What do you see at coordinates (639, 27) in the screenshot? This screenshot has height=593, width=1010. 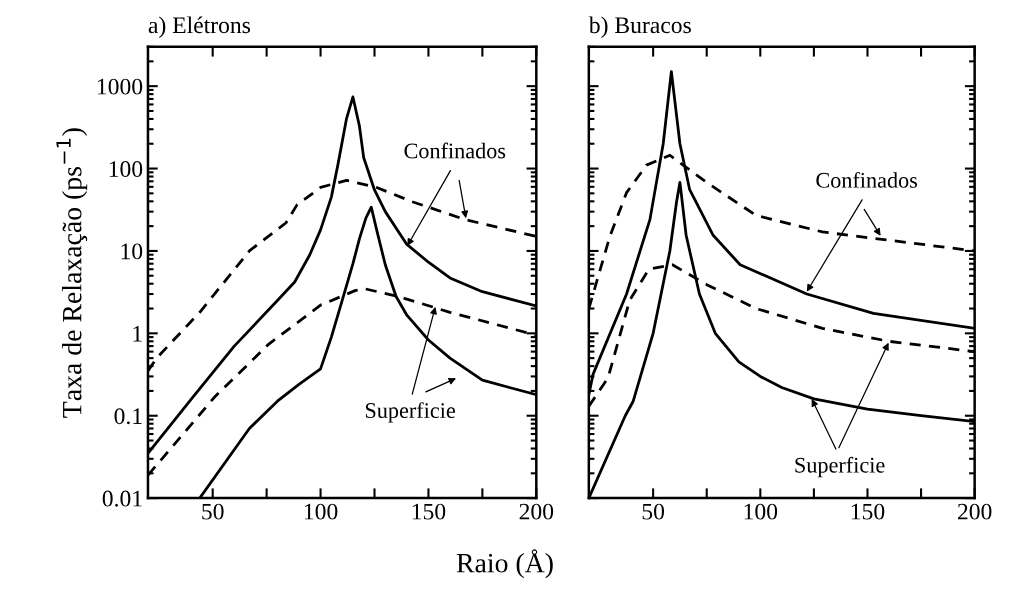 I see `chart-title: b) Buracos` at bounding box center [639, 27].